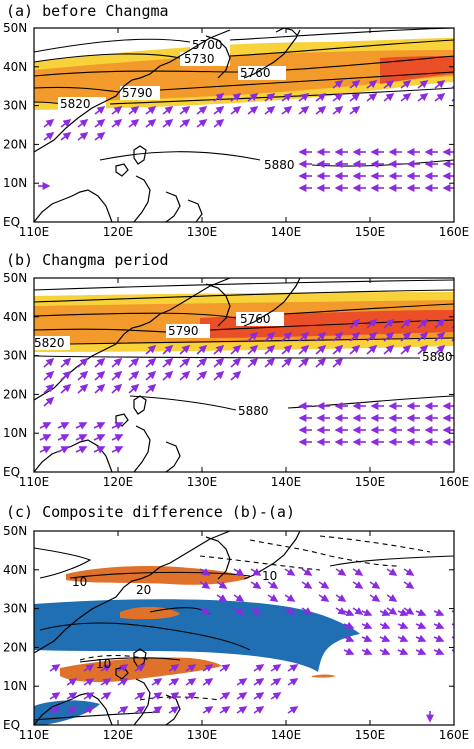 This screenshot has height=749, width=474. I want to click on contour-label: 5730, so click(199, 59).